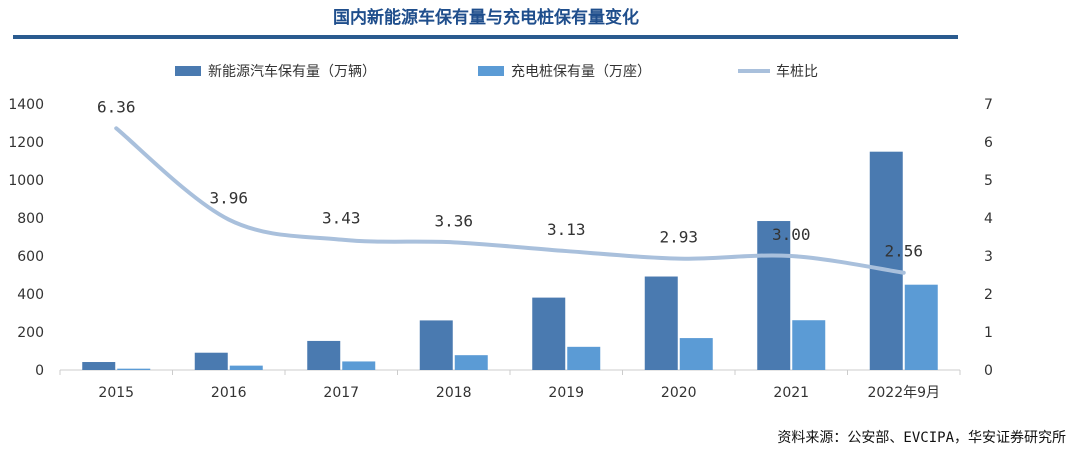 The height and width of the screenshot is (455, 1076). I want to click on ratio-data-label: 3.96, so click(228, 198).